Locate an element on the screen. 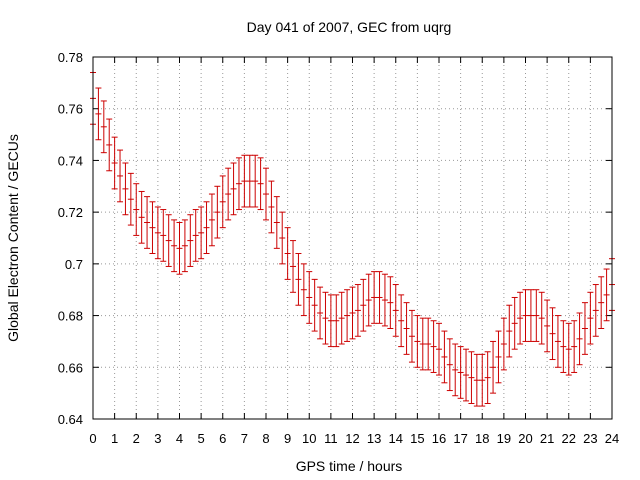 This screenshot has height=480, width=640. x-tick-label: 5 is located at coordinates (201, 438).